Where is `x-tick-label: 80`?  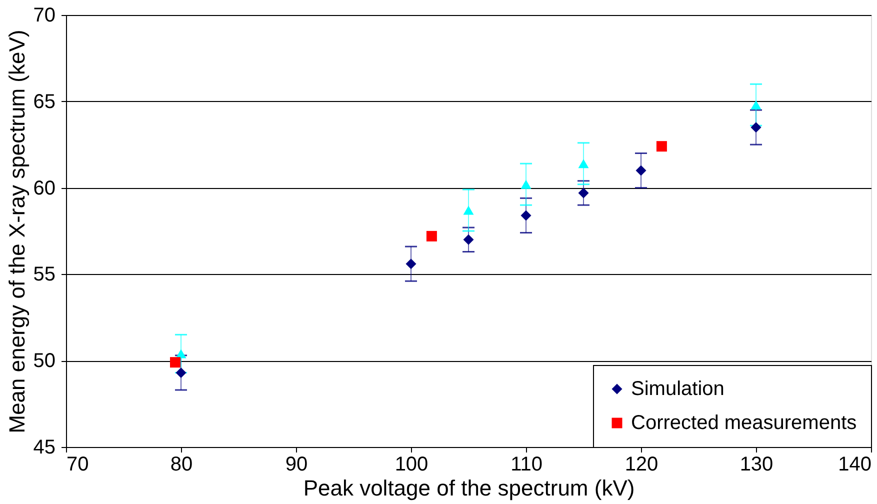
x-tick-label: 80 is located at coordinates (181, 465).